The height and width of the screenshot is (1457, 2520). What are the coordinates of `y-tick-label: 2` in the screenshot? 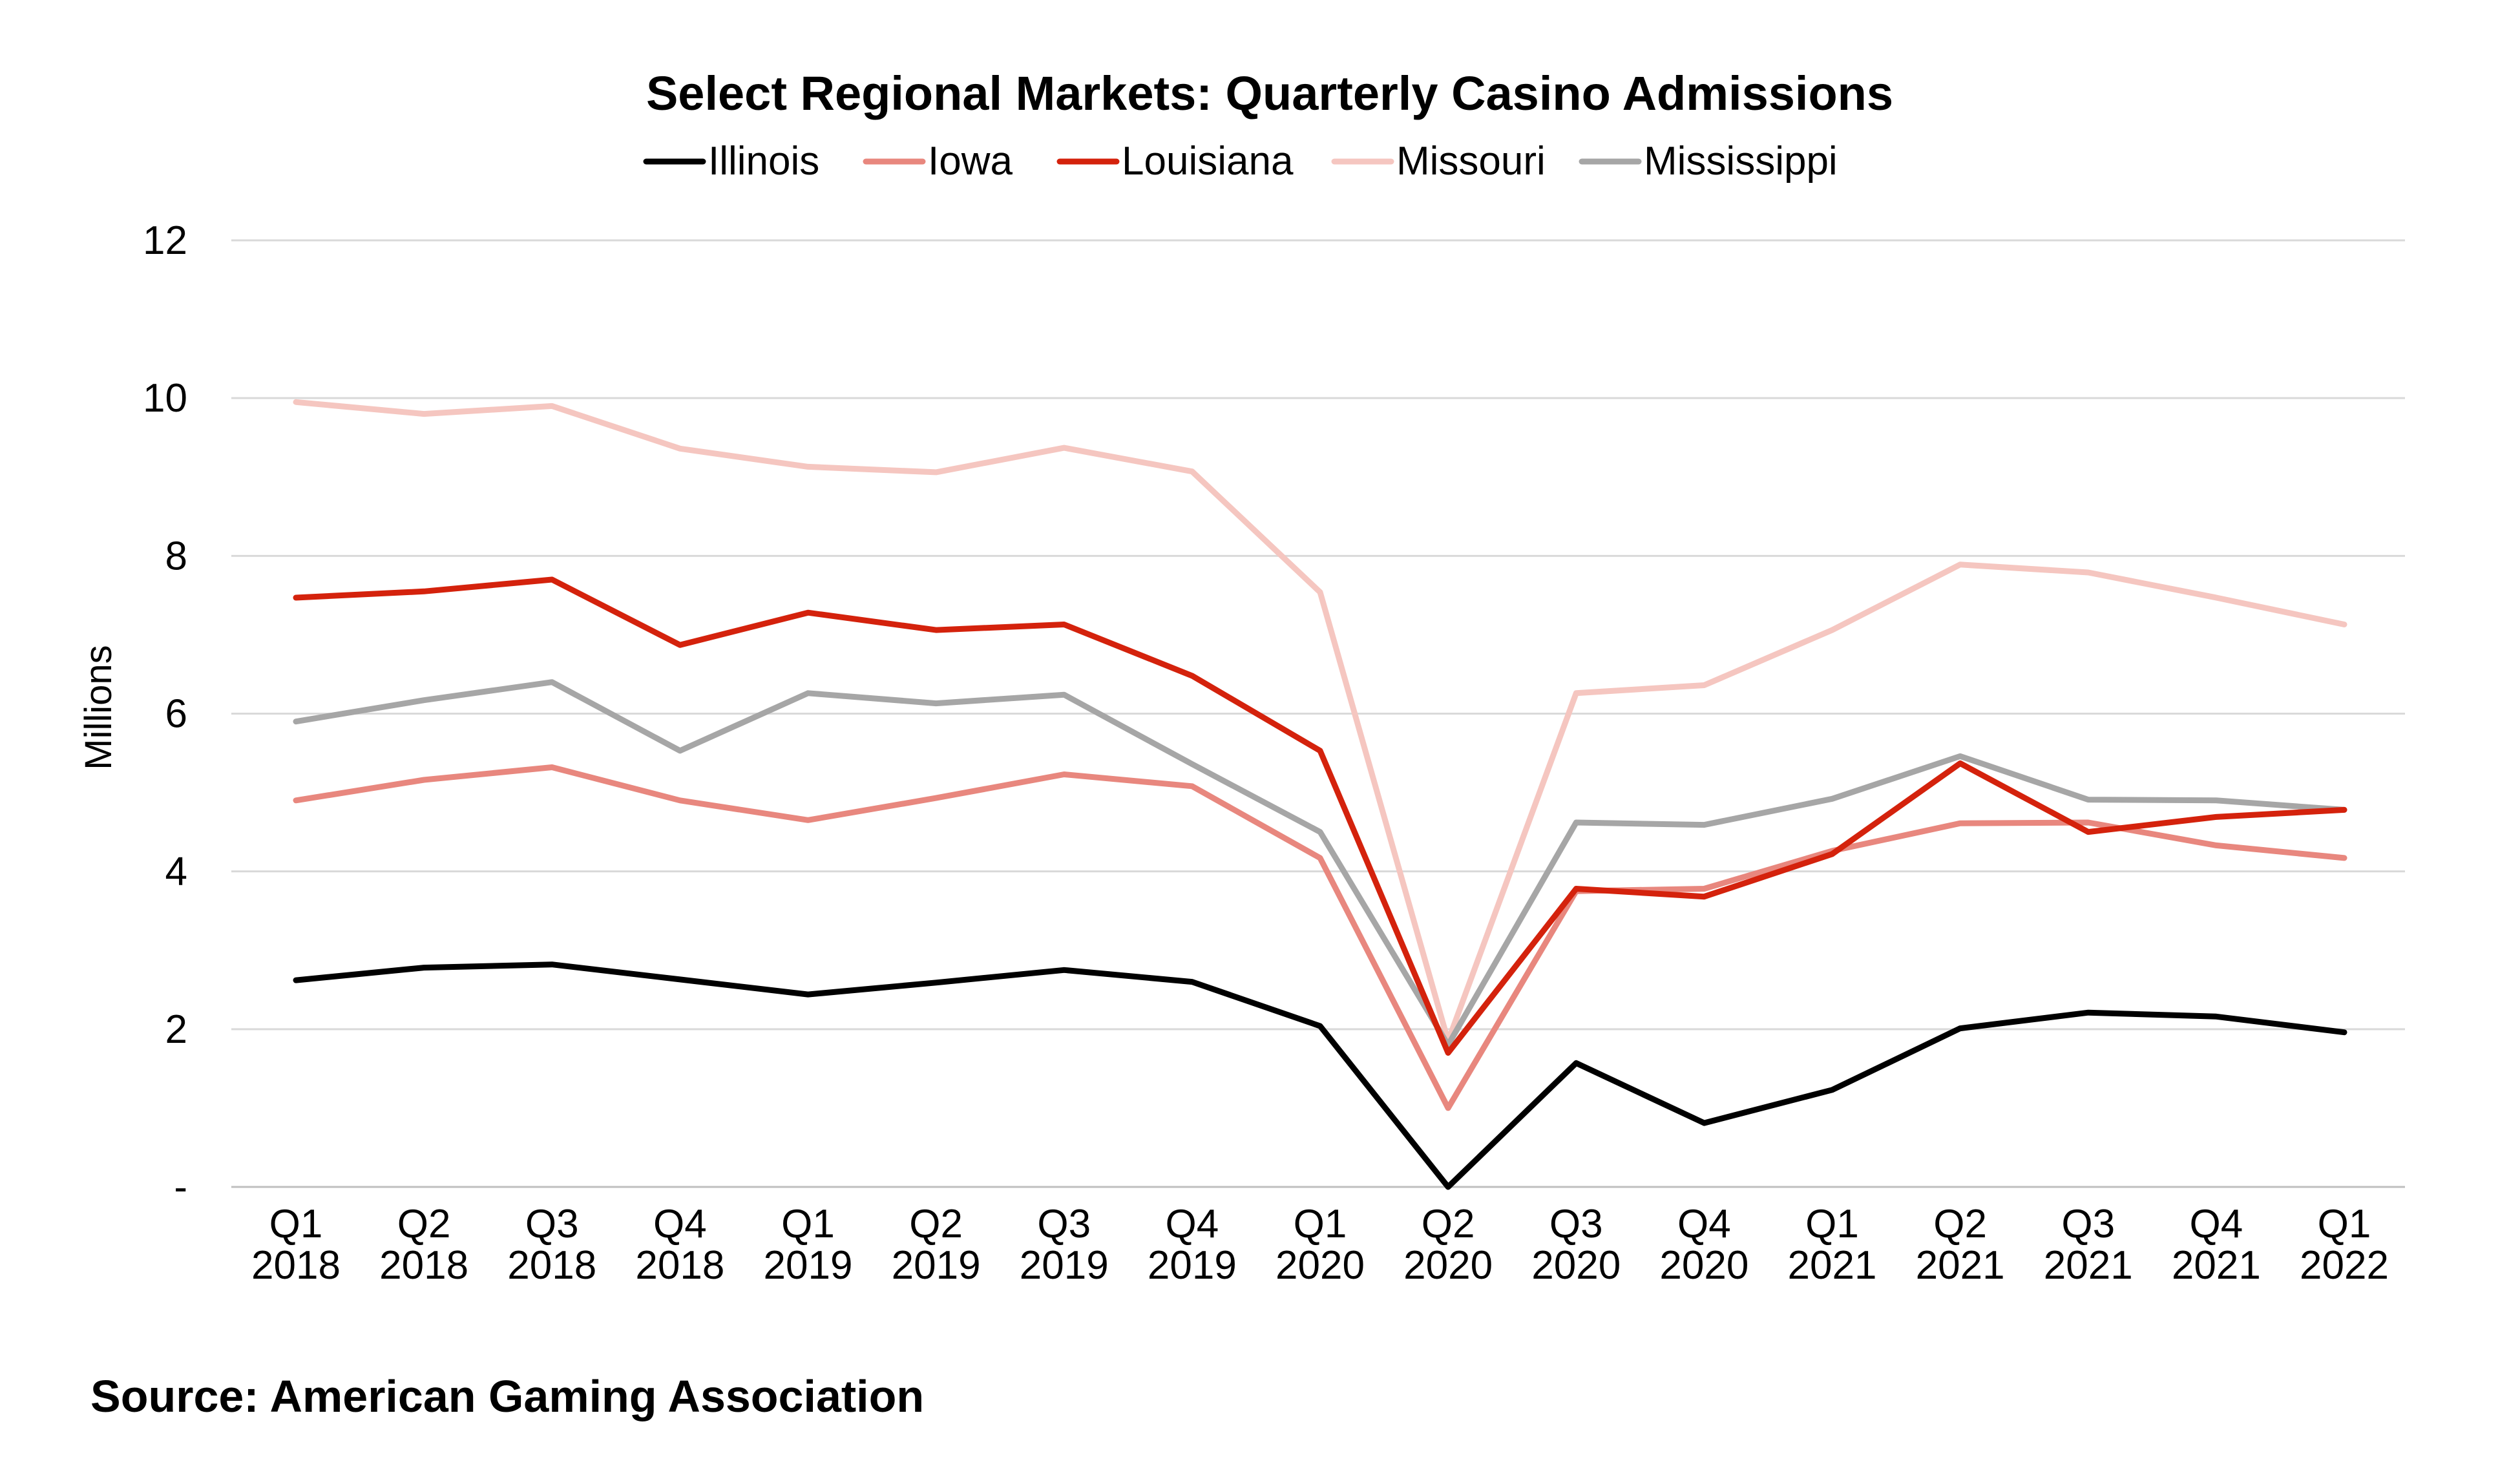 It's located at (176, 1029).